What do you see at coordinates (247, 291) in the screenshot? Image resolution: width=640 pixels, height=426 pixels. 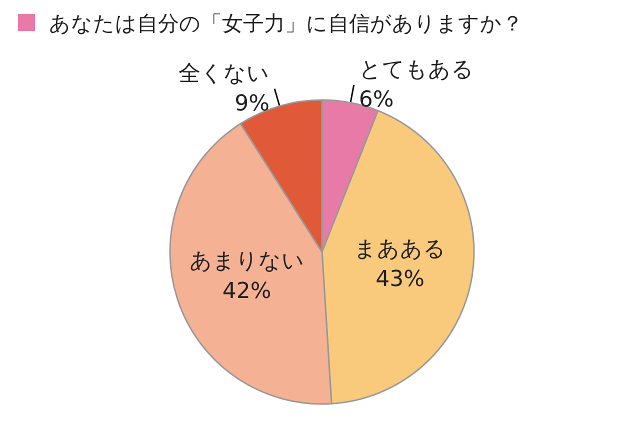 I see `data-label: 42%` at bounding box center [247, 291].